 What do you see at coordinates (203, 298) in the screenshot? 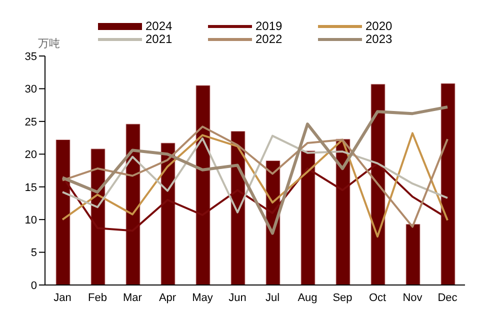
I see `x-tick-label: May` at bounding box center [203, 298].